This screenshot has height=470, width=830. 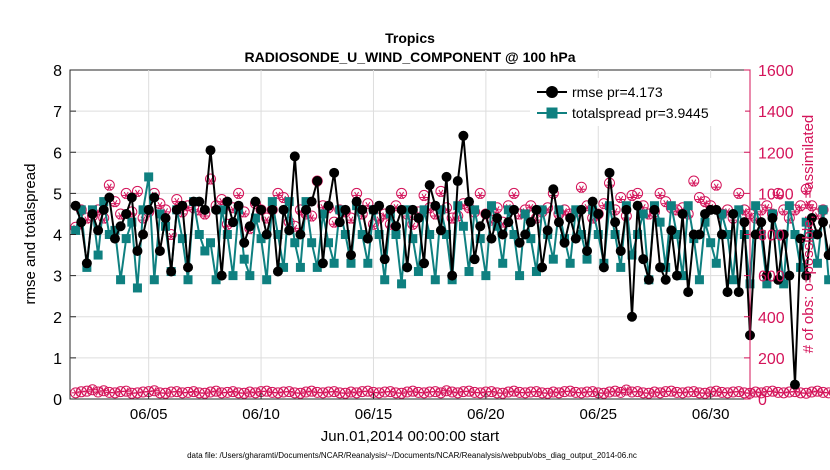 What do you see at coordinates (776, 112) in the screenshot?
I see `y-right-tick-label: 1400` at bounding box center [776, 112].